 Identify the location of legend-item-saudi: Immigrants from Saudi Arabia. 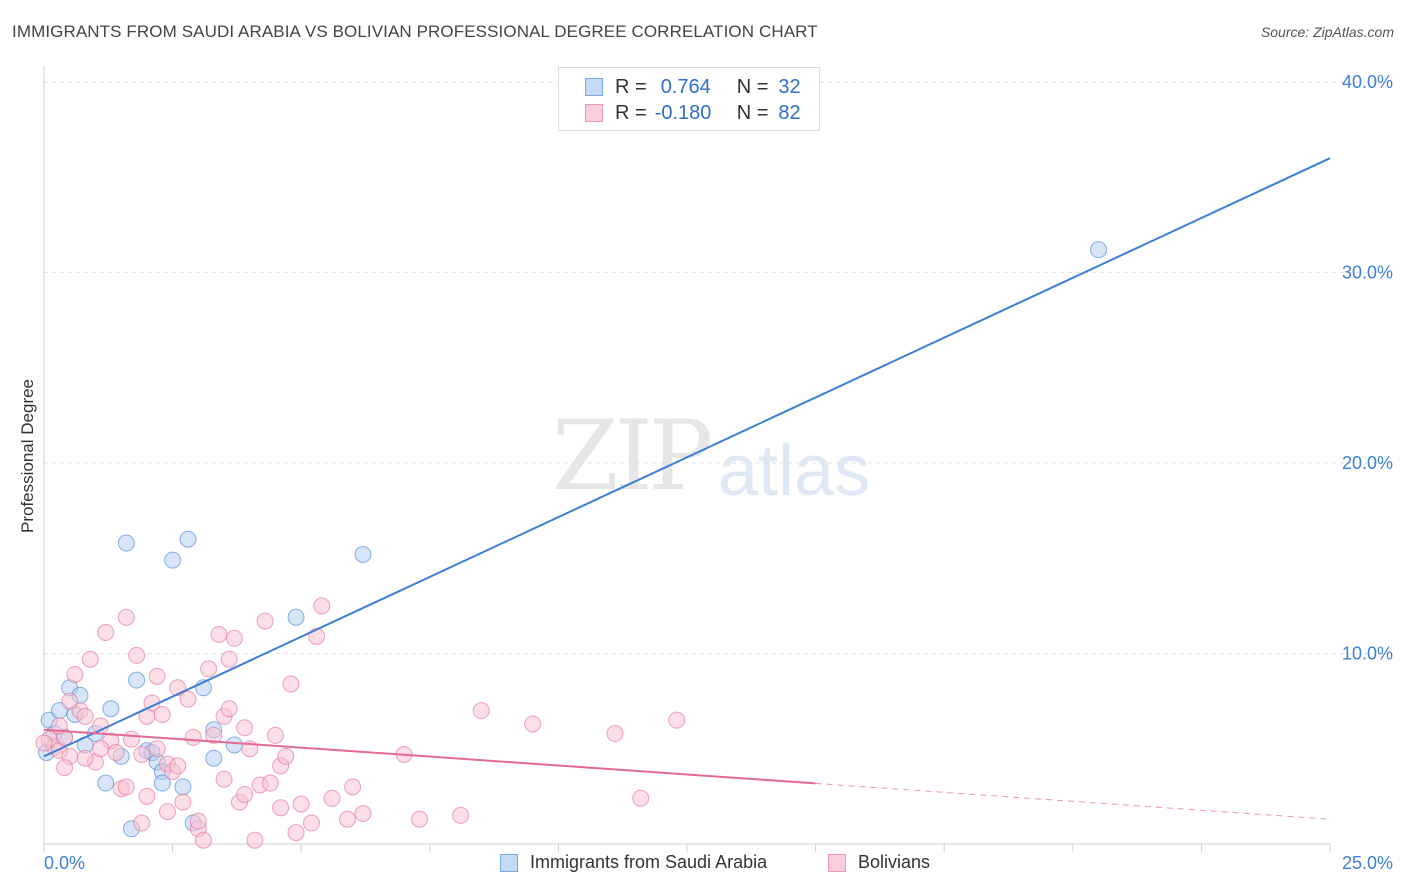
(633, 862).